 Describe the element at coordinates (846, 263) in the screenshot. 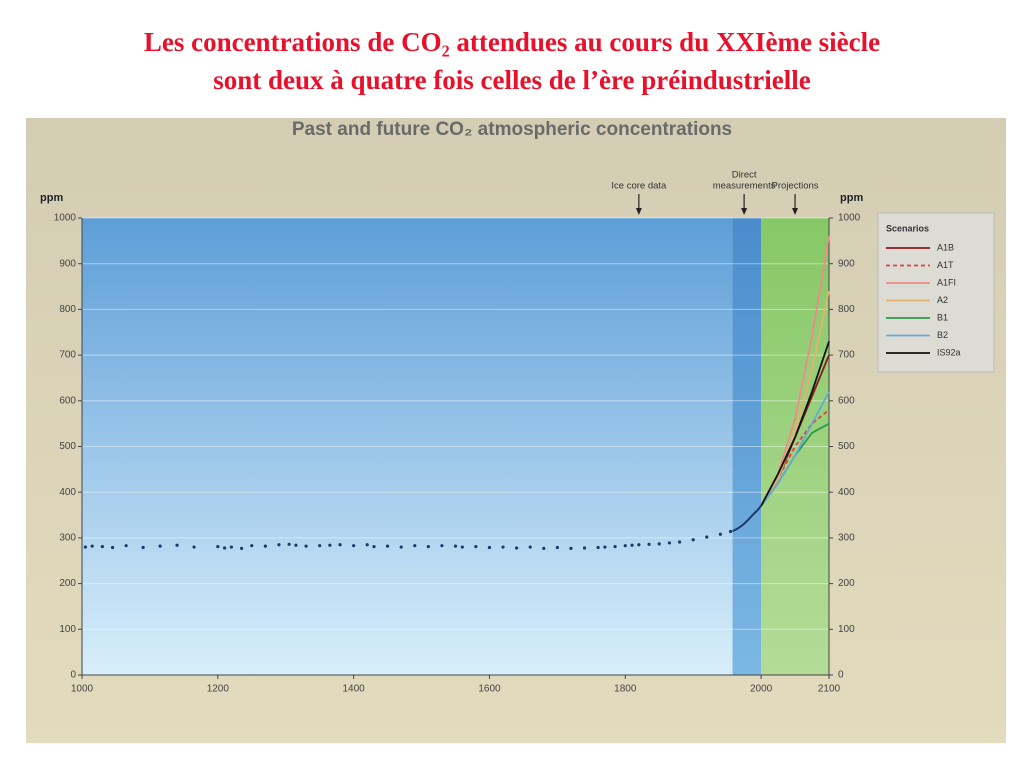

I see `y2-tick-label: 900` at that location.